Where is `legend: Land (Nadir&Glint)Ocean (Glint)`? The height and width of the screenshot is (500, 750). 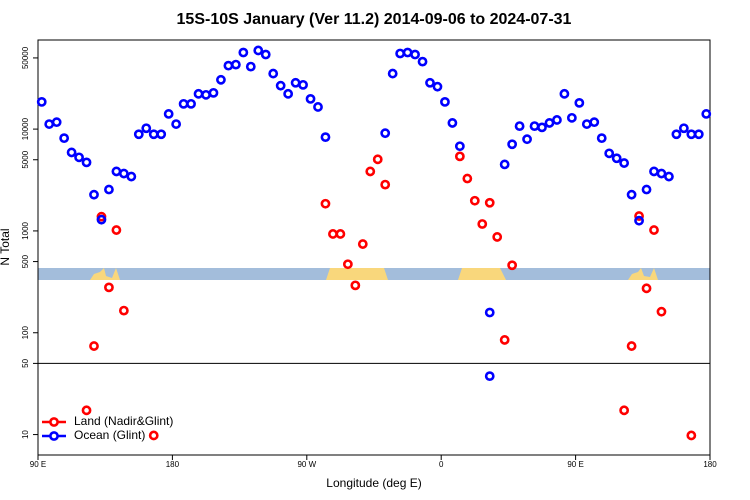 legend: Land (Nadir&Glint)Ocean (Glint) is located at coordinates (107, 428).